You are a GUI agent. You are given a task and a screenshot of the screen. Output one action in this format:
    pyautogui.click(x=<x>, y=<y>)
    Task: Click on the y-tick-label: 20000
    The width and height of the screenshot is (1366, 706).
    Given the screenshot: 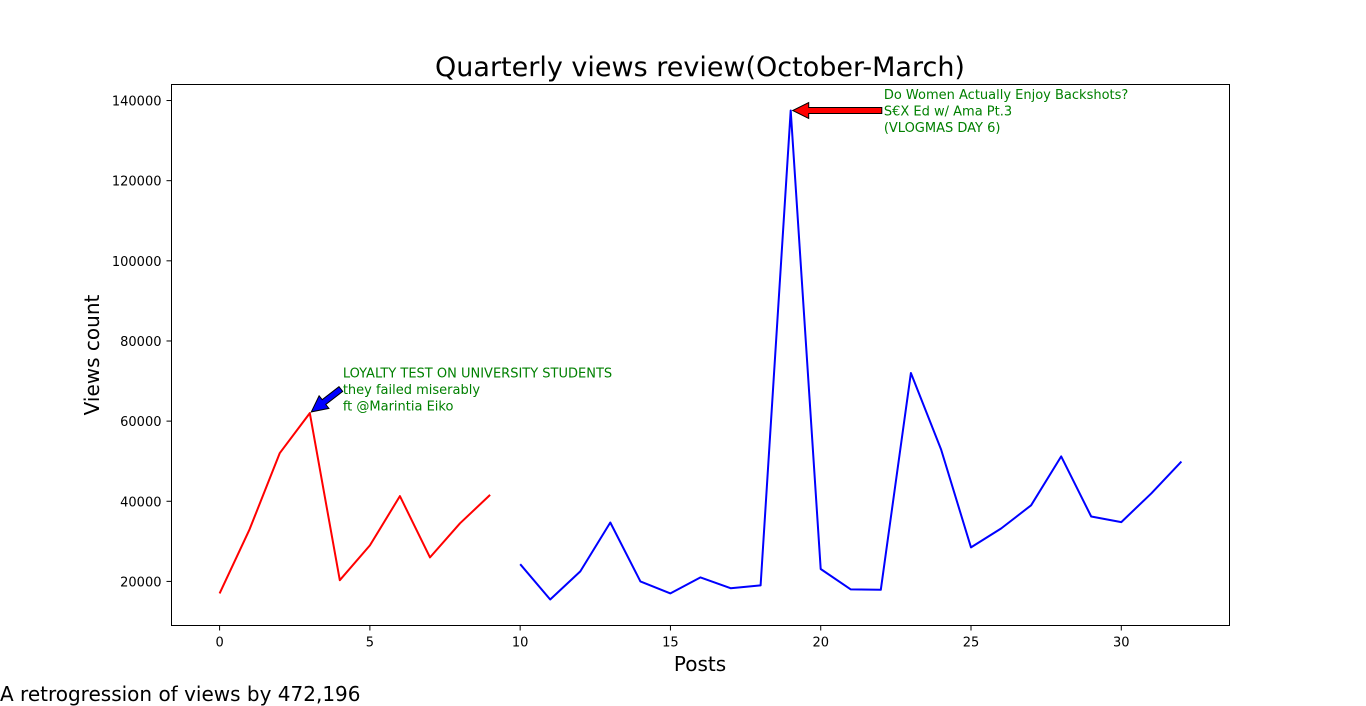 What is the action you would take?
    pyautogui.click(x=140, y=582)
    